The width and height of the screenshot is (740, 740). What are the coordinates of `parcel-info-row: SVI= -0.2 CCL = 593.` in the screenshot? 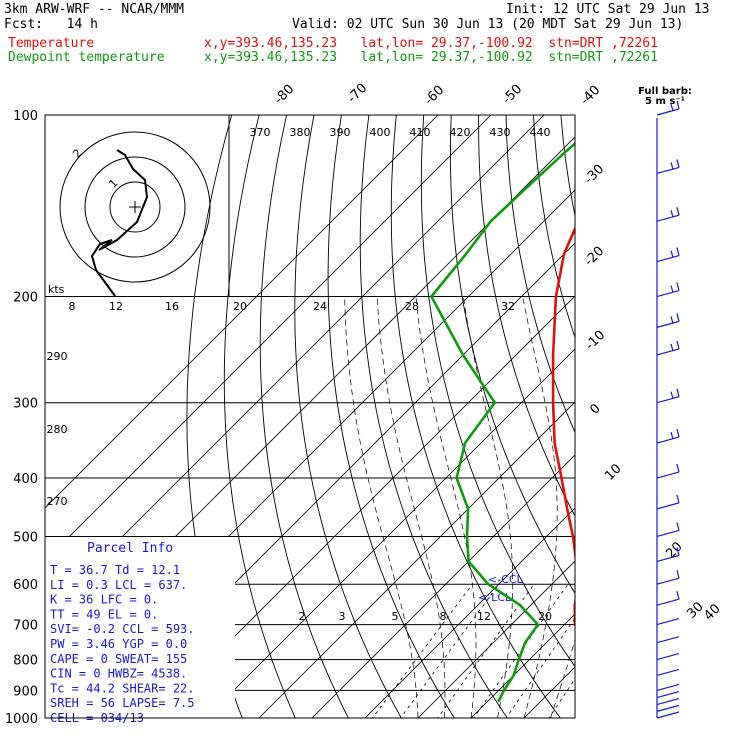 It's located at (122, 629).